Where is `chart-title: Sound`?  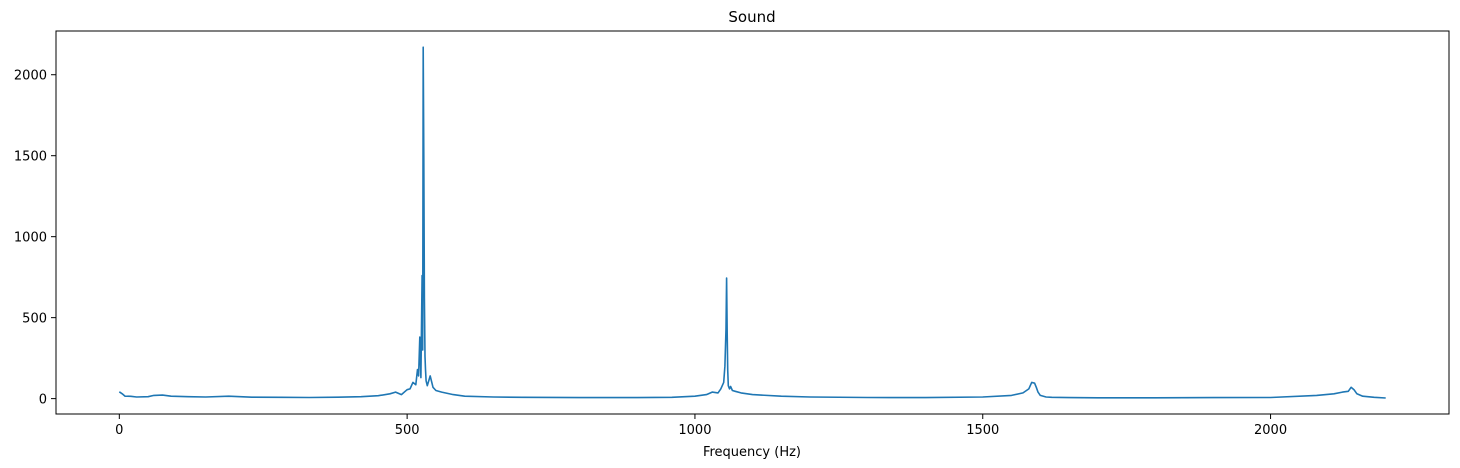
chart-title: Sound is located at coordinates (751, 17).